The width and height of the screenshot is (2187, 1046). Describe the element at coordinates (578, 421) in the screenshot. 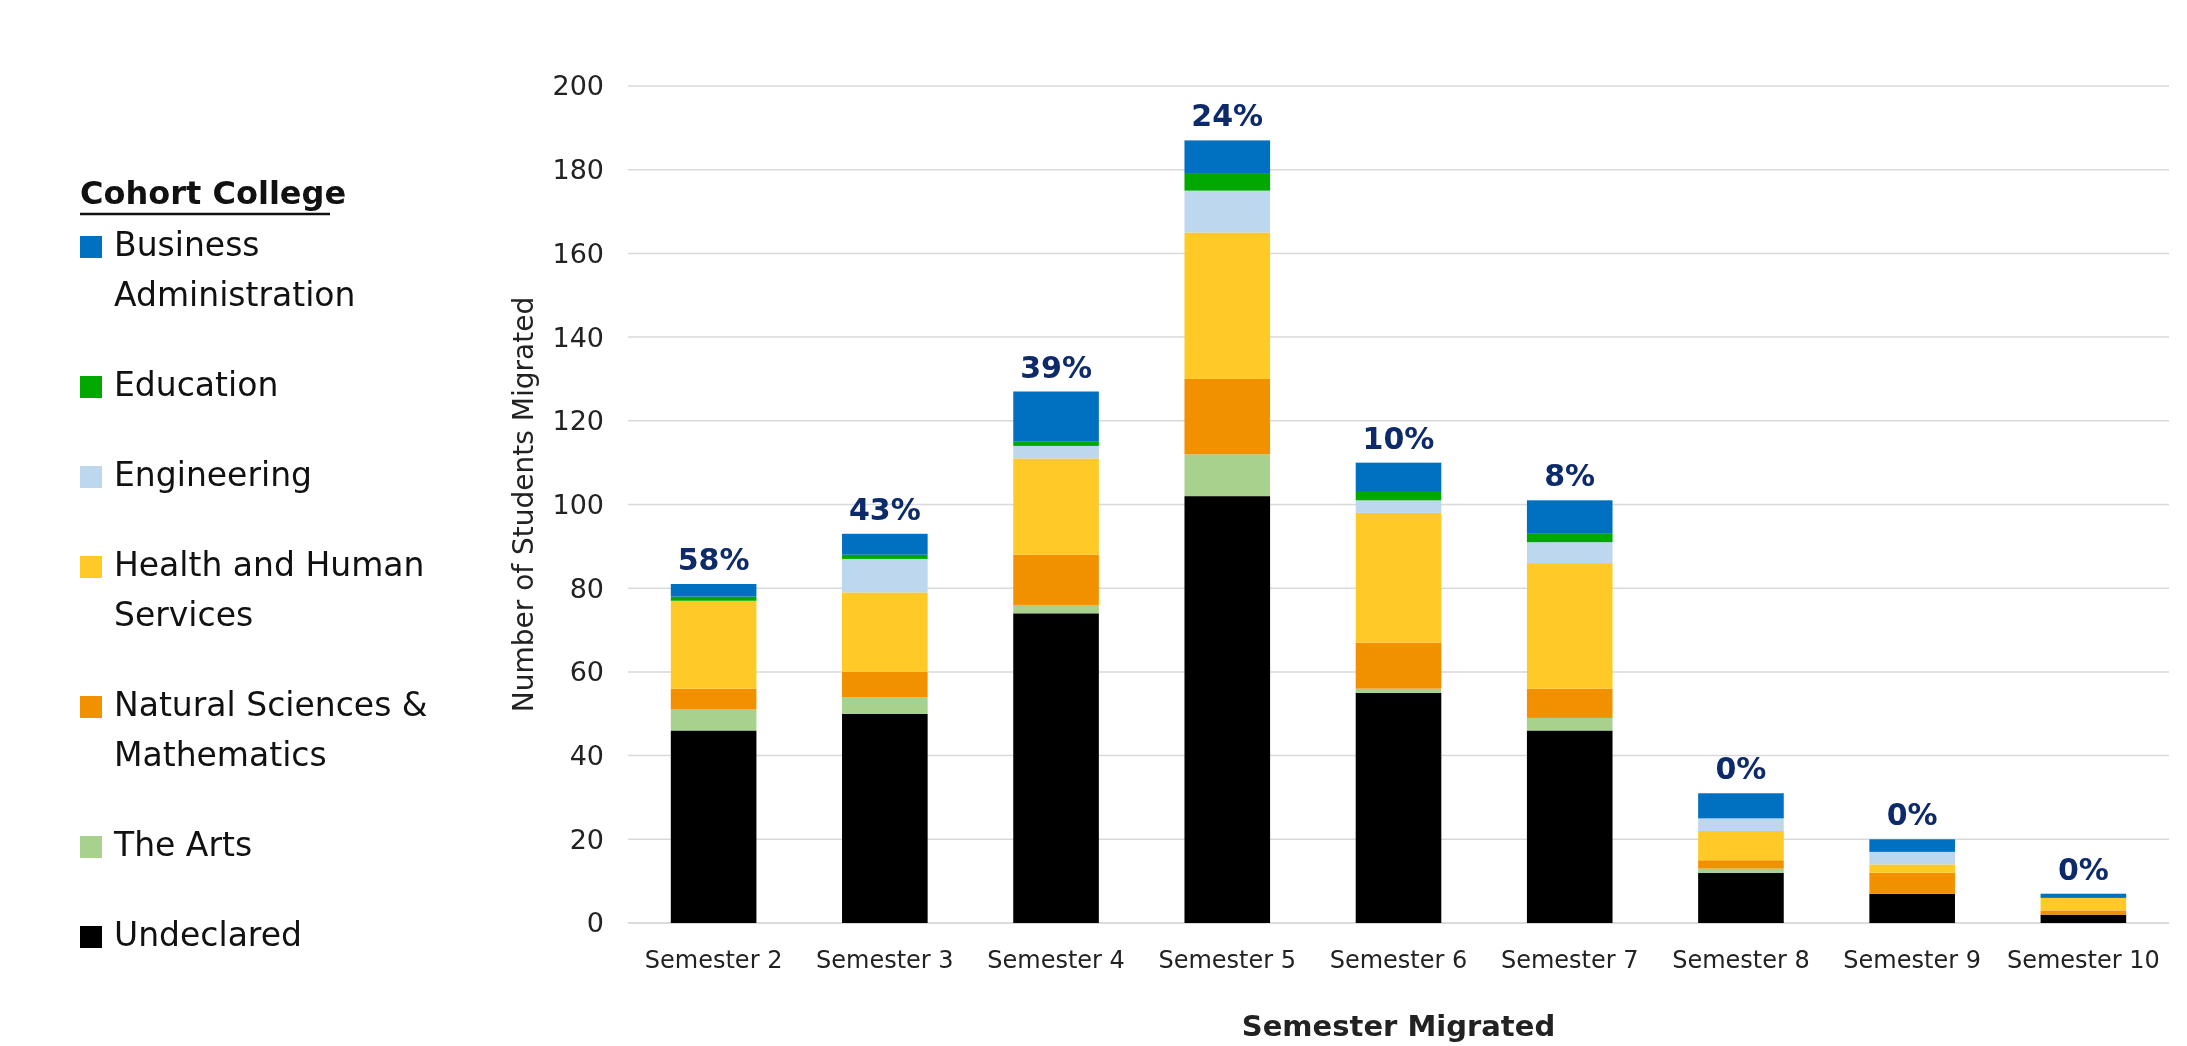

I see `y-tick-label: 120` at that location.